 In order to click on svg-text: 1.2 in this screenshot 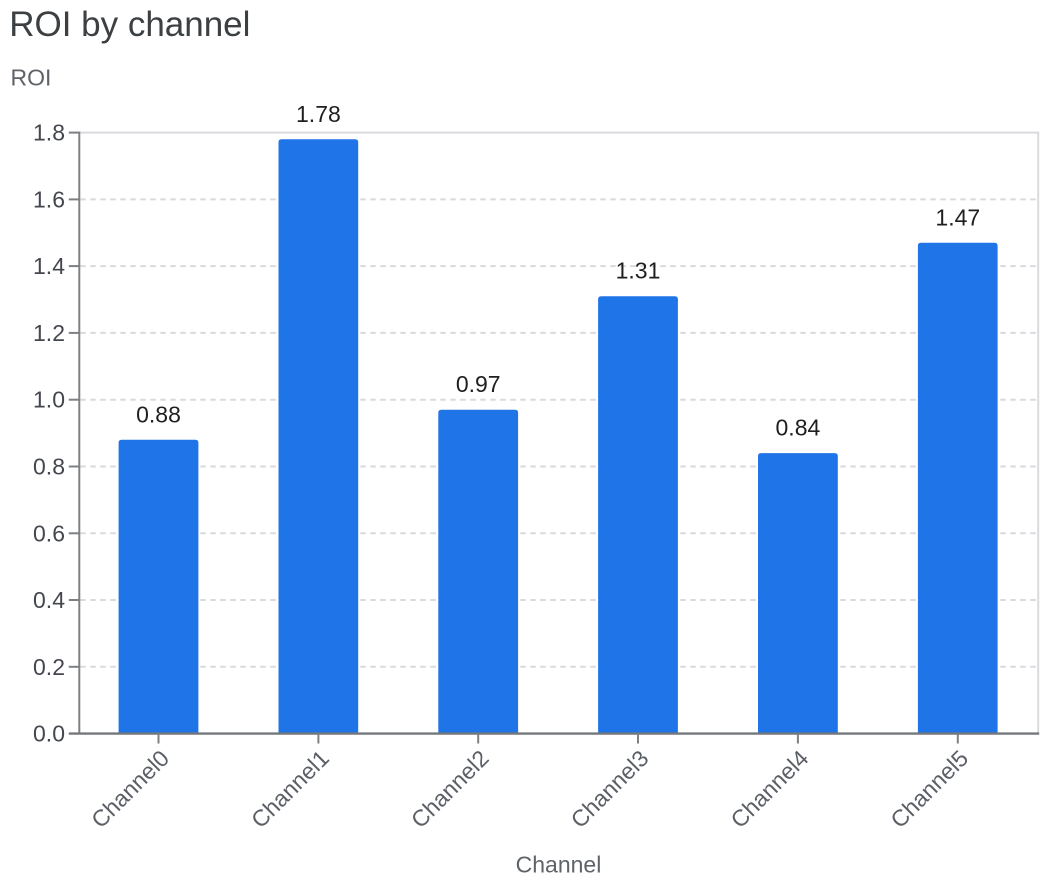, I will do `click(49, 333)`.